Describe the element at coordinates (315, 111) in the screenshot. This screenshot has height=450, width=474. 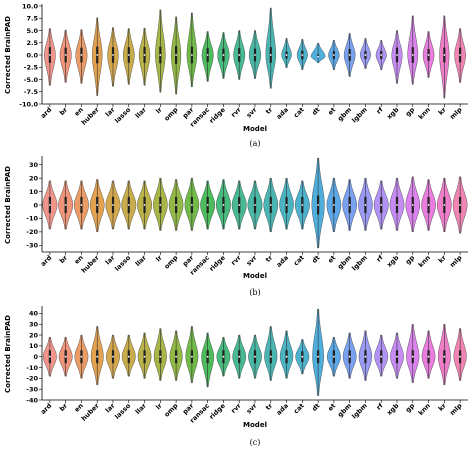
I see `x-tick-label: dt` at that location.